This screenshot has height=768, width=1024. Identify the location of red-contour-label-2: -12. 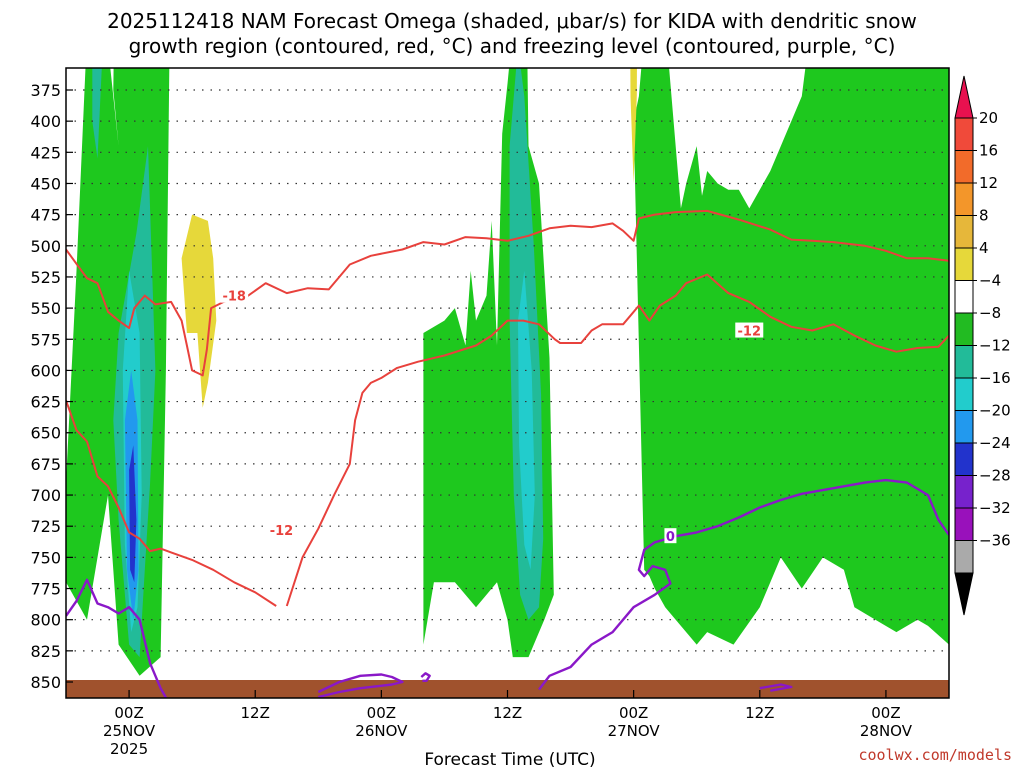
(750, 332).